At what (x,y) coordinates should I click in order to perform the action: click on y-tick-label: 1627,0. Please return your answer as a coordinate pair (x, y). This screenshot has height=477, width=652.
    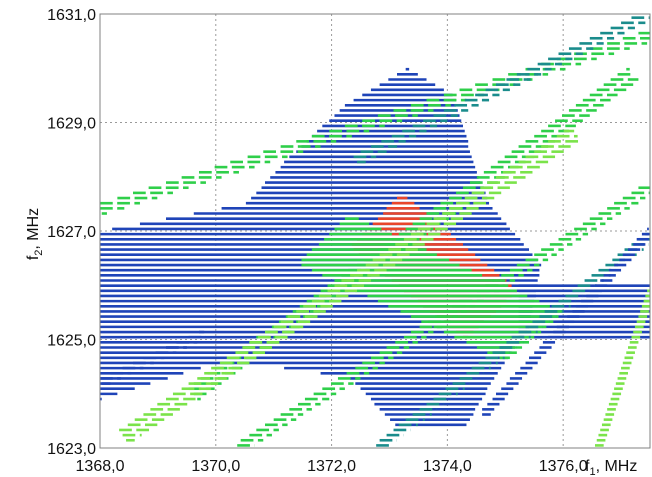
    Looking at the image, I should click on (71, 232).